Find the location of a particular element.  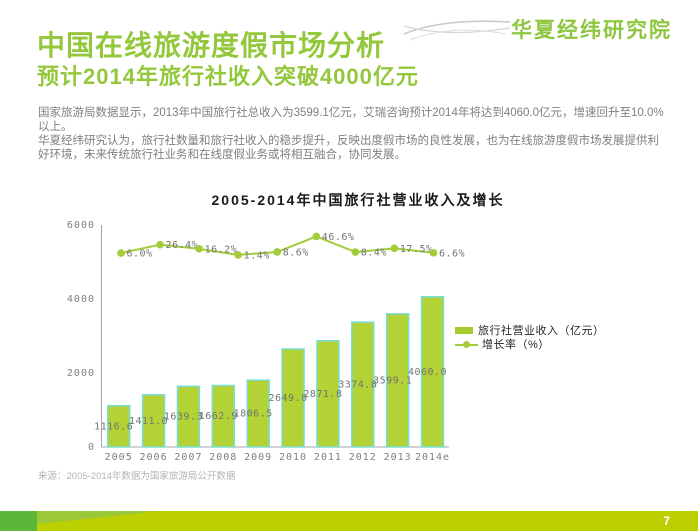

growth-value-label: 8.6% is located at coordinates (296, 252).